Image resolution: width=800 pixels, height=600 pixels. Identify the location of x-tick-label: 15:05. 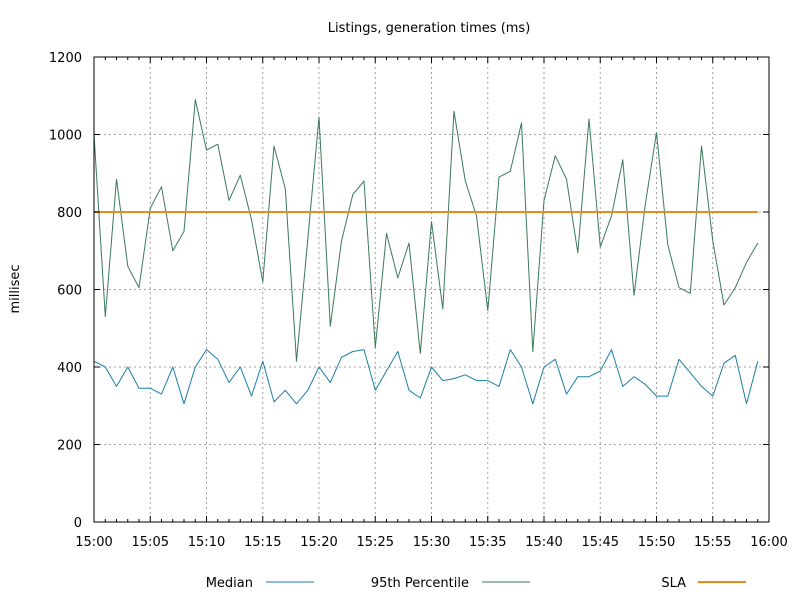
(150, 542).